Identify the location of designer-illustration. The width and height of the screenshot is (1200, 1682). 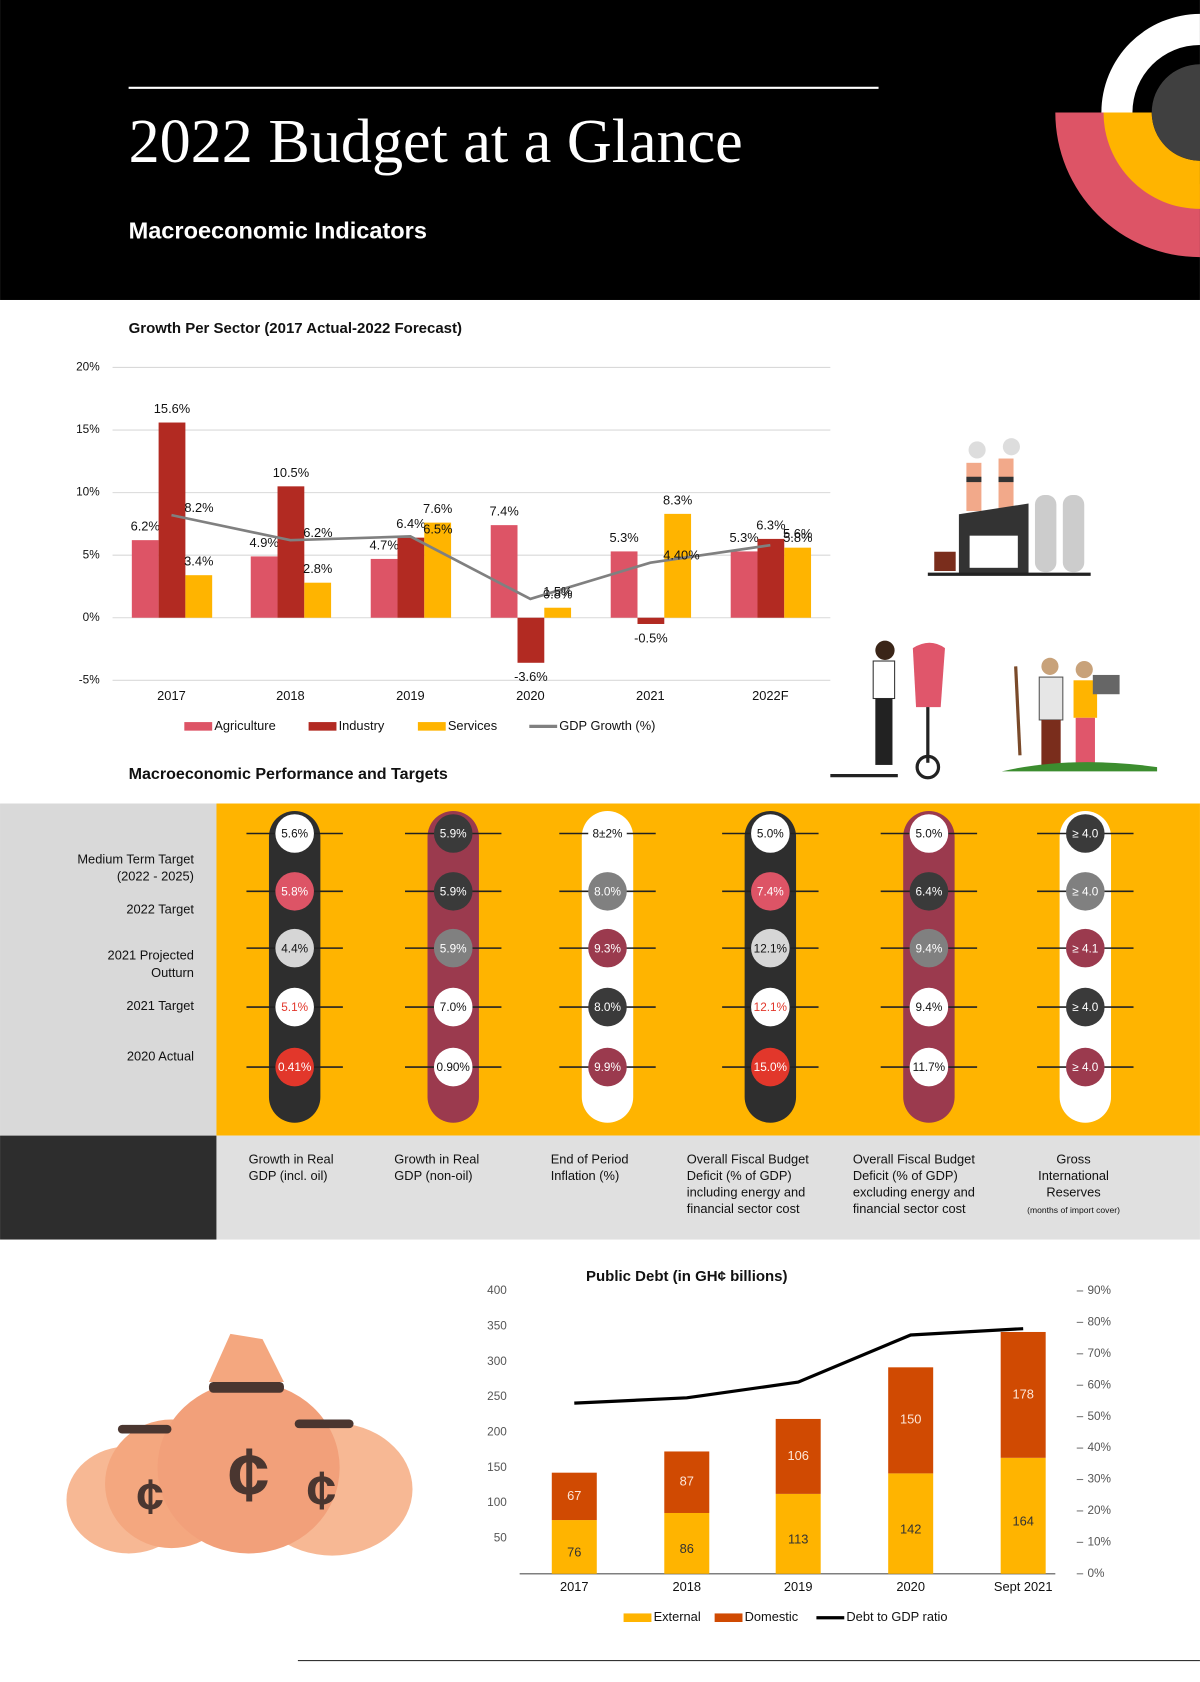
(887, 710).